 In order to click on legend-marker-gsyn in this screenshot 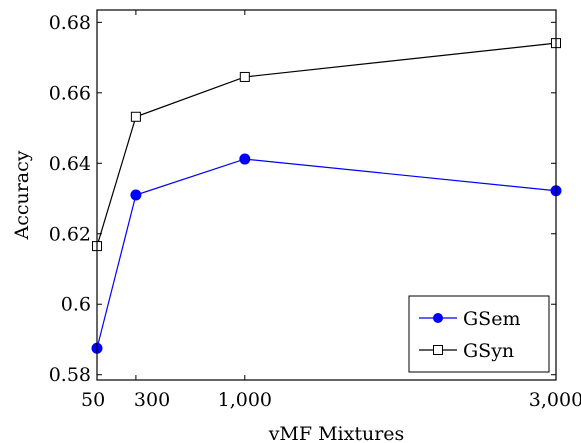, I will do `click(438, 350)`.